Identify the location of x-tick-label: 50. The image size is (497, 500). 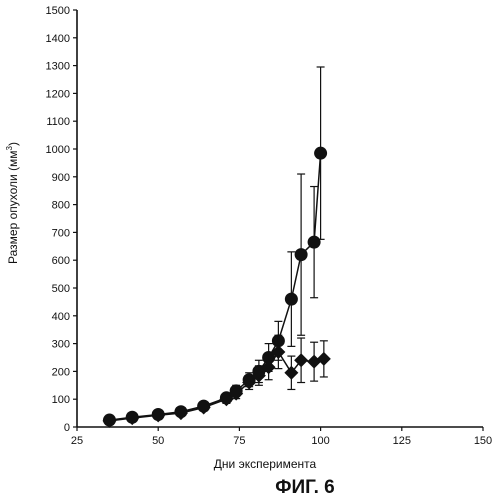
(158, 441).